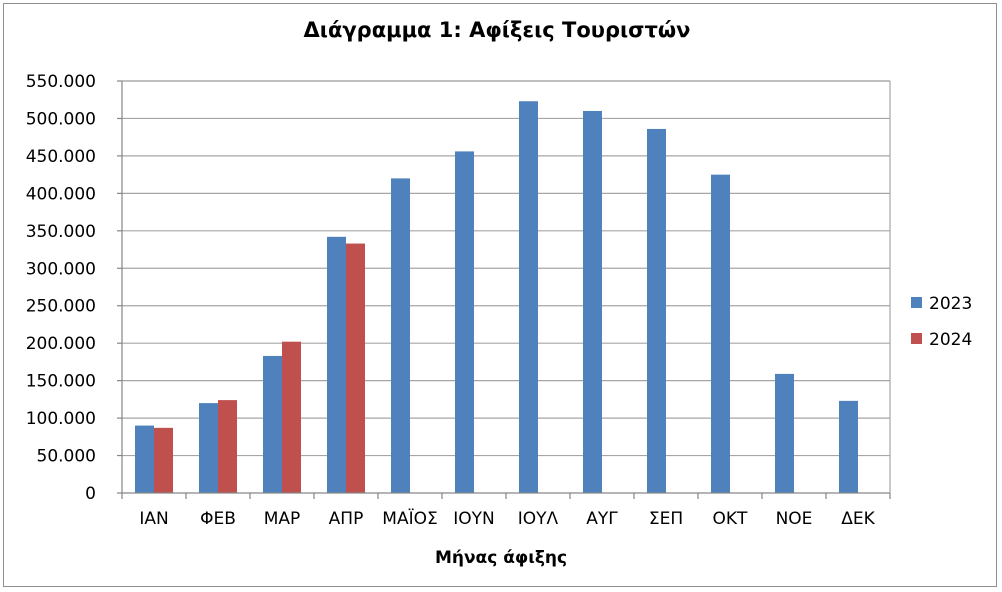 Image resolution: width=1002 pixels, height=592 pixels. What do you see at coordinates (858, 519) in the screenshot?
I see `x-tick-label: ΔΕΚ` at bounding box center [858, 519].